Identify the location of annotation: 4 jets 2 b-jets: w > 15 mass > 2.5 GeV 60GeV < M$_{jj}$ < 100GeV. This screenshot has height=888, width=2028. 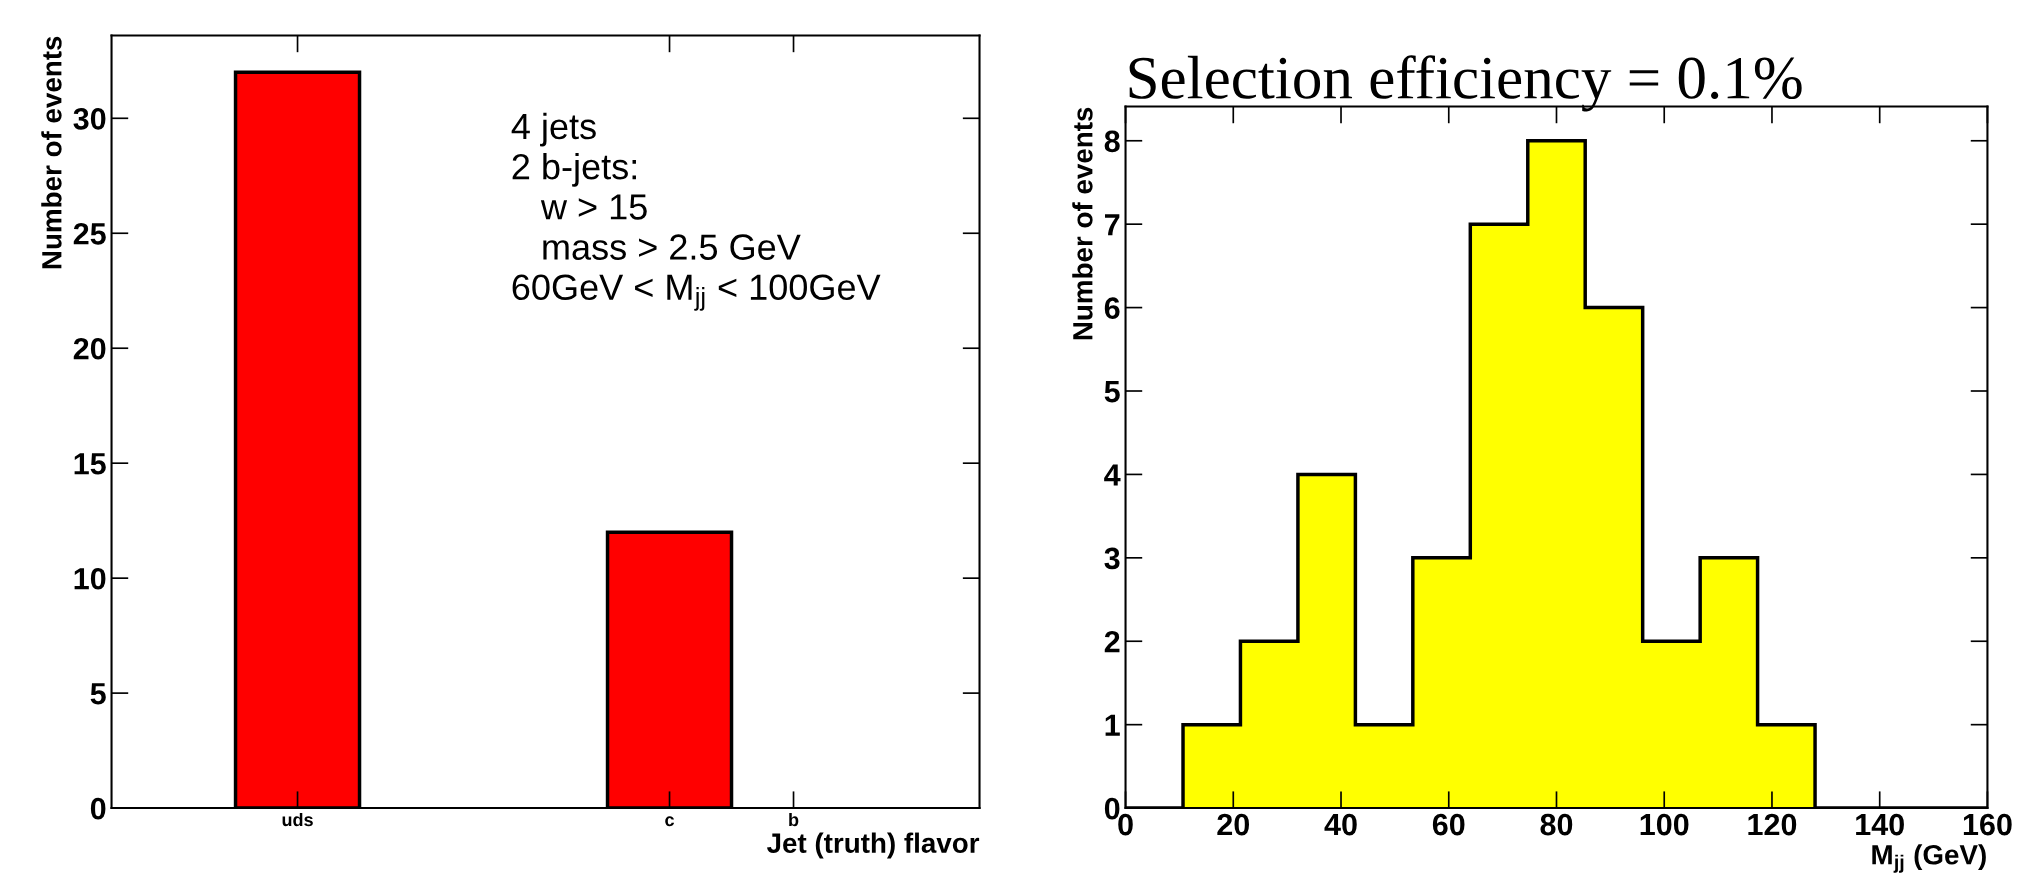
(696, 211).